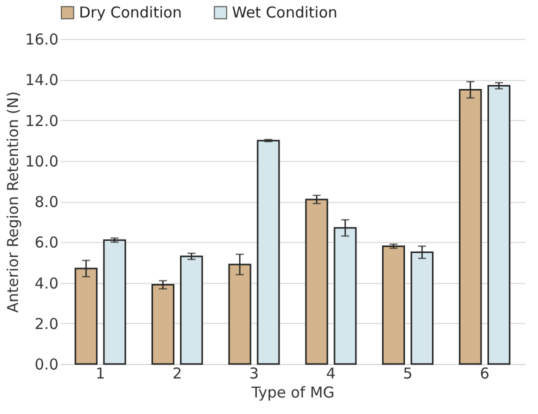  I want to click on y-tick-label: 6.0, so click(46, 243).